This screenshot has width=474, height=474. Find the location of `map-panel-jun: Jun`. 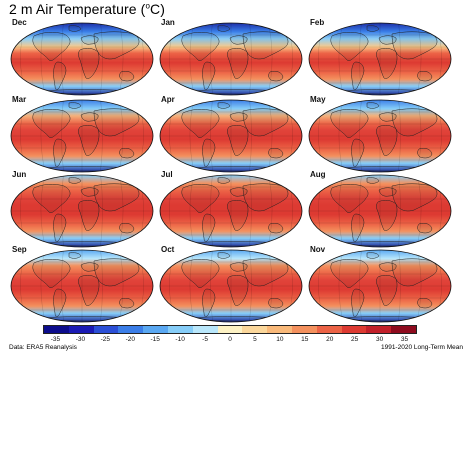

map-panel-jun: Jun is located at coordinates (82, 209).